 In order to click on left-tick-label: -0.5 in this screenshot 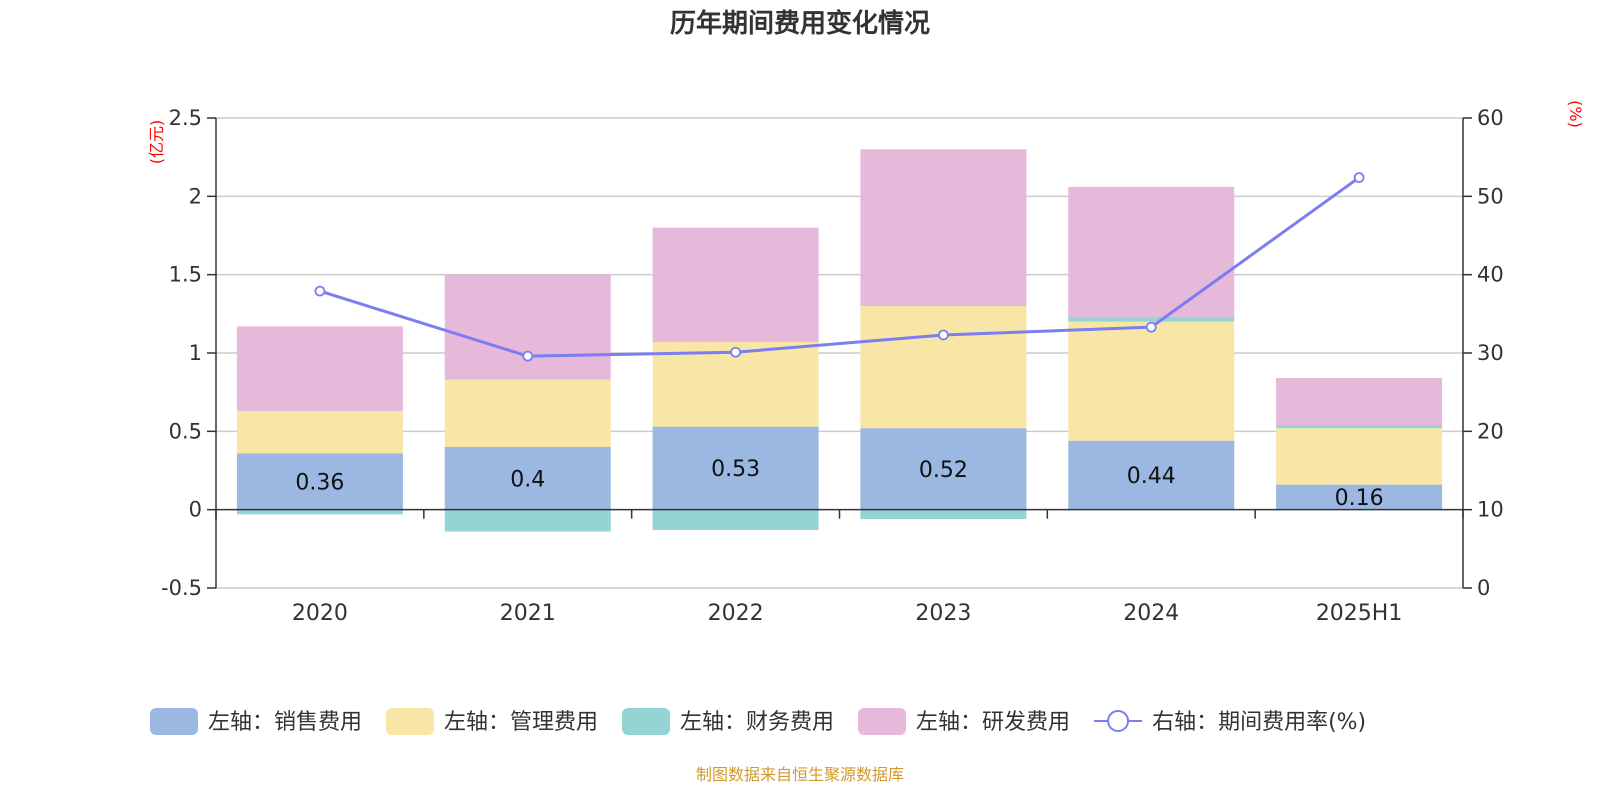, I will do `click(181, 588)`.